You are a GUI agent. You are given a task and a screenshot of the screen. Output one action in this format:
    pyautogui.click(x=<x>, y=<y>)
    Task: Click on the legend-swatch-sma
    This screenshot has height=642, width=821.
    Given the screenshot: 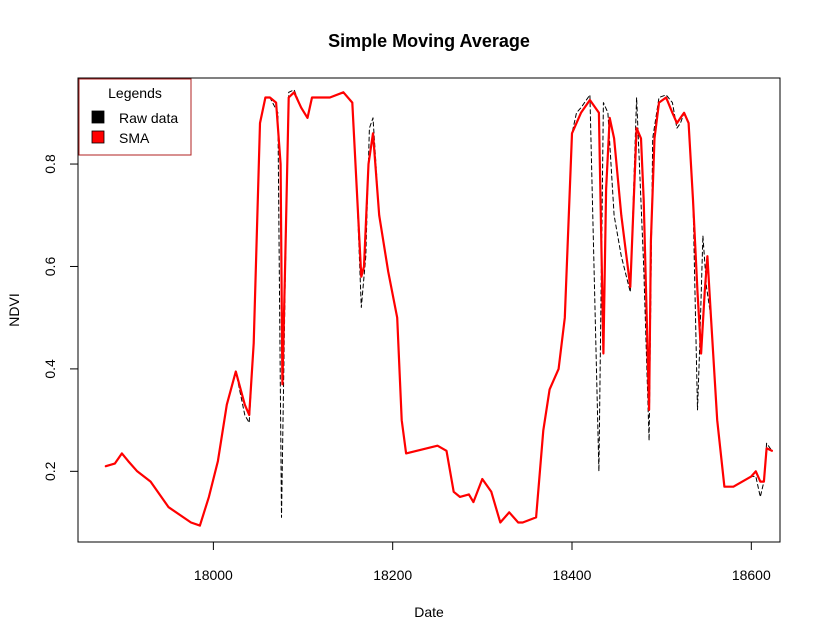 What is the action you would take?
    pyautogui.click(x=98, y=137)
    